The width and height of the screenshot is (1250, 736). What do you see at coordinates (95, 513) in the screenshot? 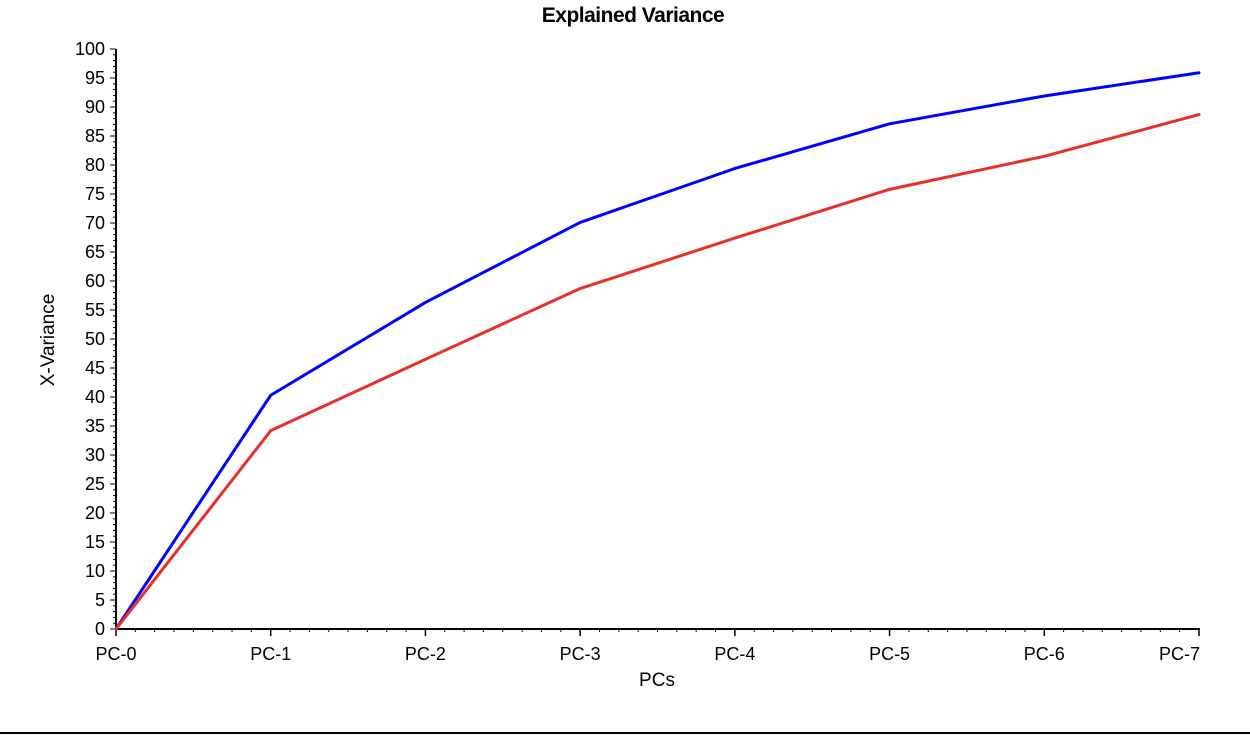
I see `y-tick-label: 20` at bounding box center [95, 513].